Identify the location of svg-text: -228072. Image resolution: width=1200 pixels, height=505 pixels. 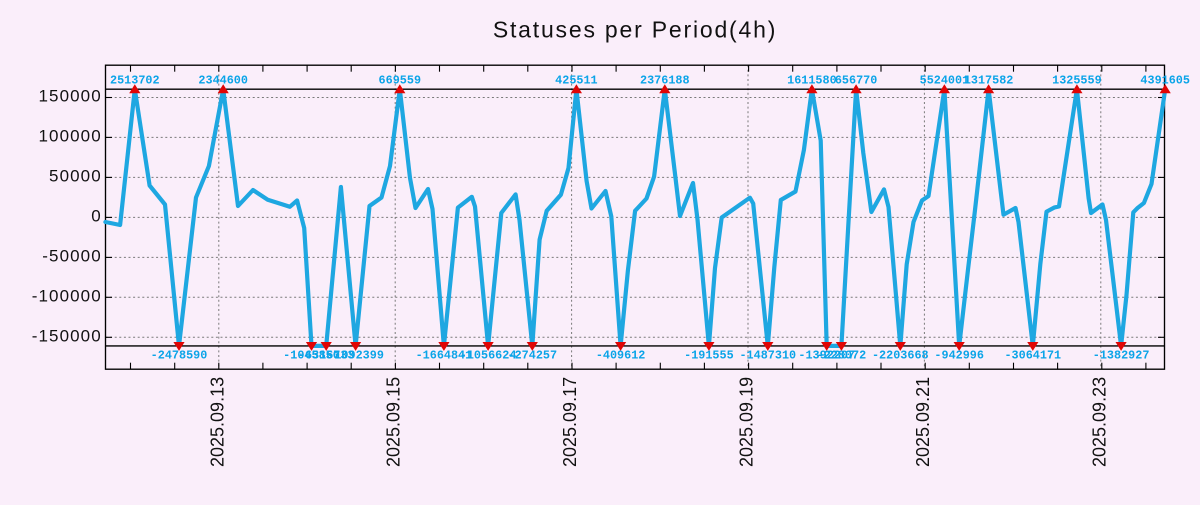
(842, 356).